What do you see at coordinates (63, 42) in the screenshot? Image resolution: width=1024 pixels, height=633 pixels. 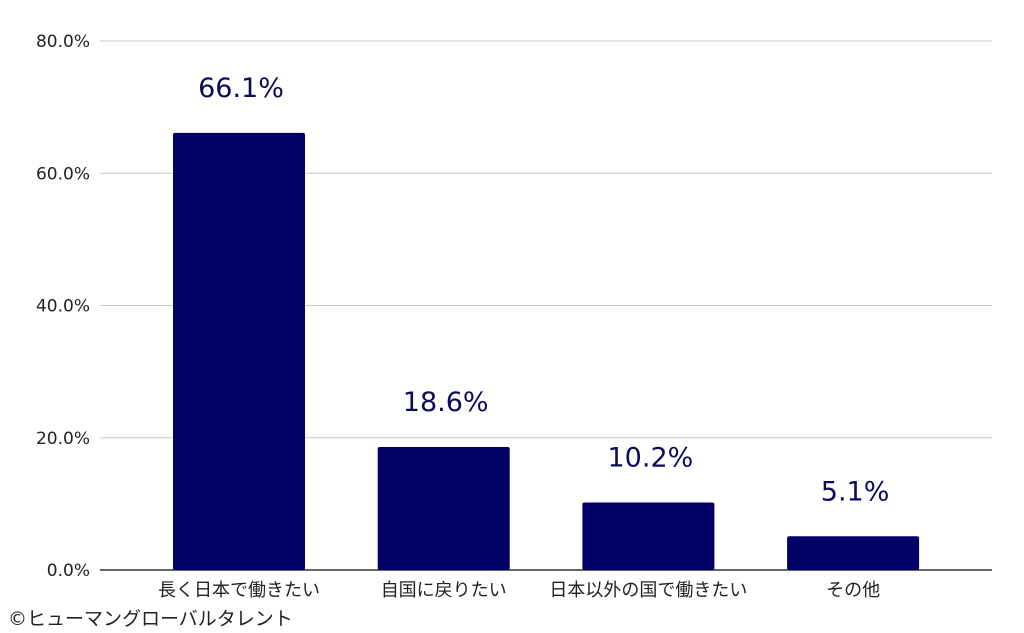 I see `y-tick-label: 80.0%` at bounding box center [63, 42].